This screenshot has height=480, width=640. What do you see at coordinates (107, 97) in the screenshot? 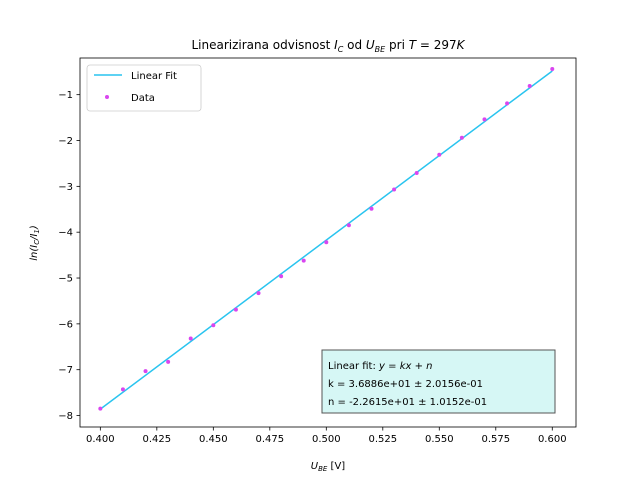
I see `legend-data-swatch` at bounding box center [107, 97].